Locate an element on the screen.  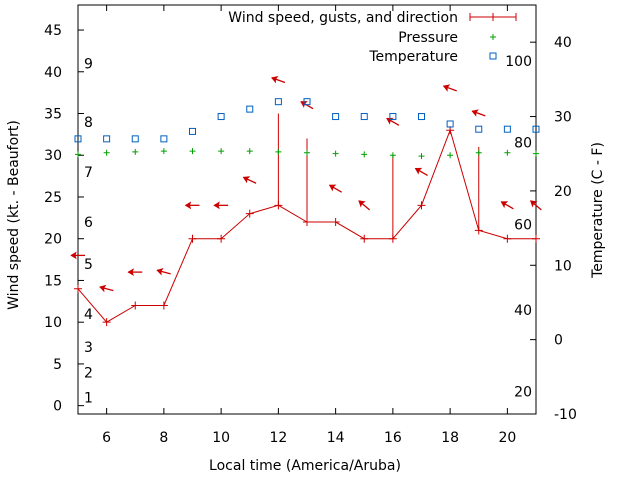
x-tick-label: 16 is located at coordinates (393, 438).